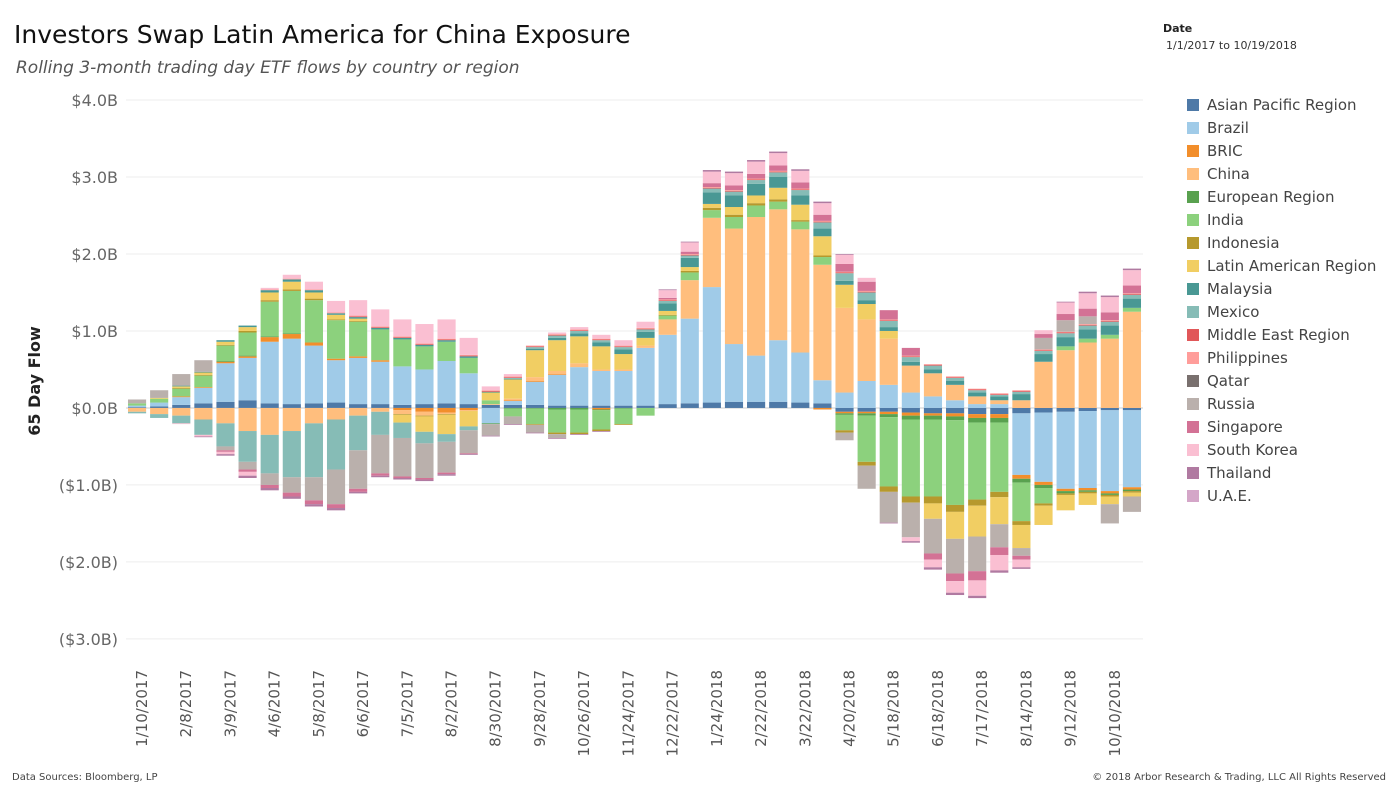 The height and width of the screenshot is (800, 1400). I want to click on legend-label: Middle East Region, so click(1278, 335).